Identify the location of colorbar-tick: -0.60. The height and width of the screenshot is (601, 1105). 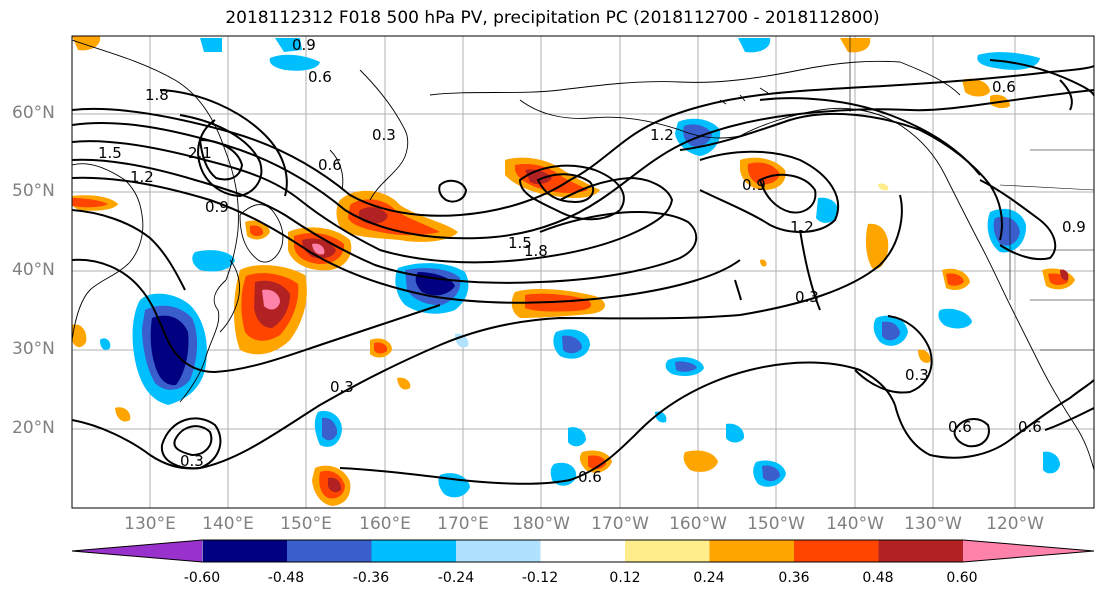
(202, 578).